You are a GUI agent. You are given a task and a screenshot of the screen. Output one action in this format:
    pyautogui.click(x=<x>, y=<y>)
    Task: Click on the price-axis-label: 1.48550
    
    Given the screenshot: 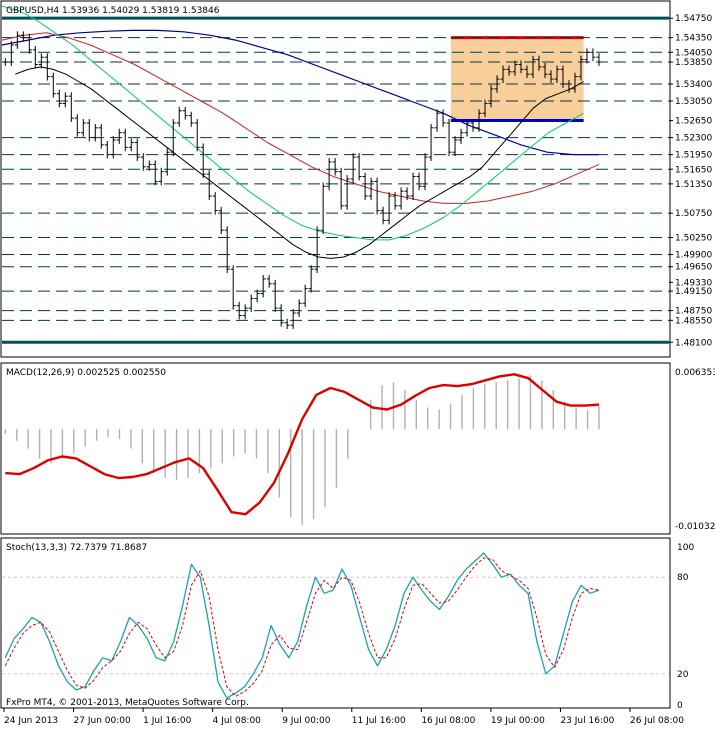 What is the action you would take?
    pyautogui.click(x=693, y=321)
    